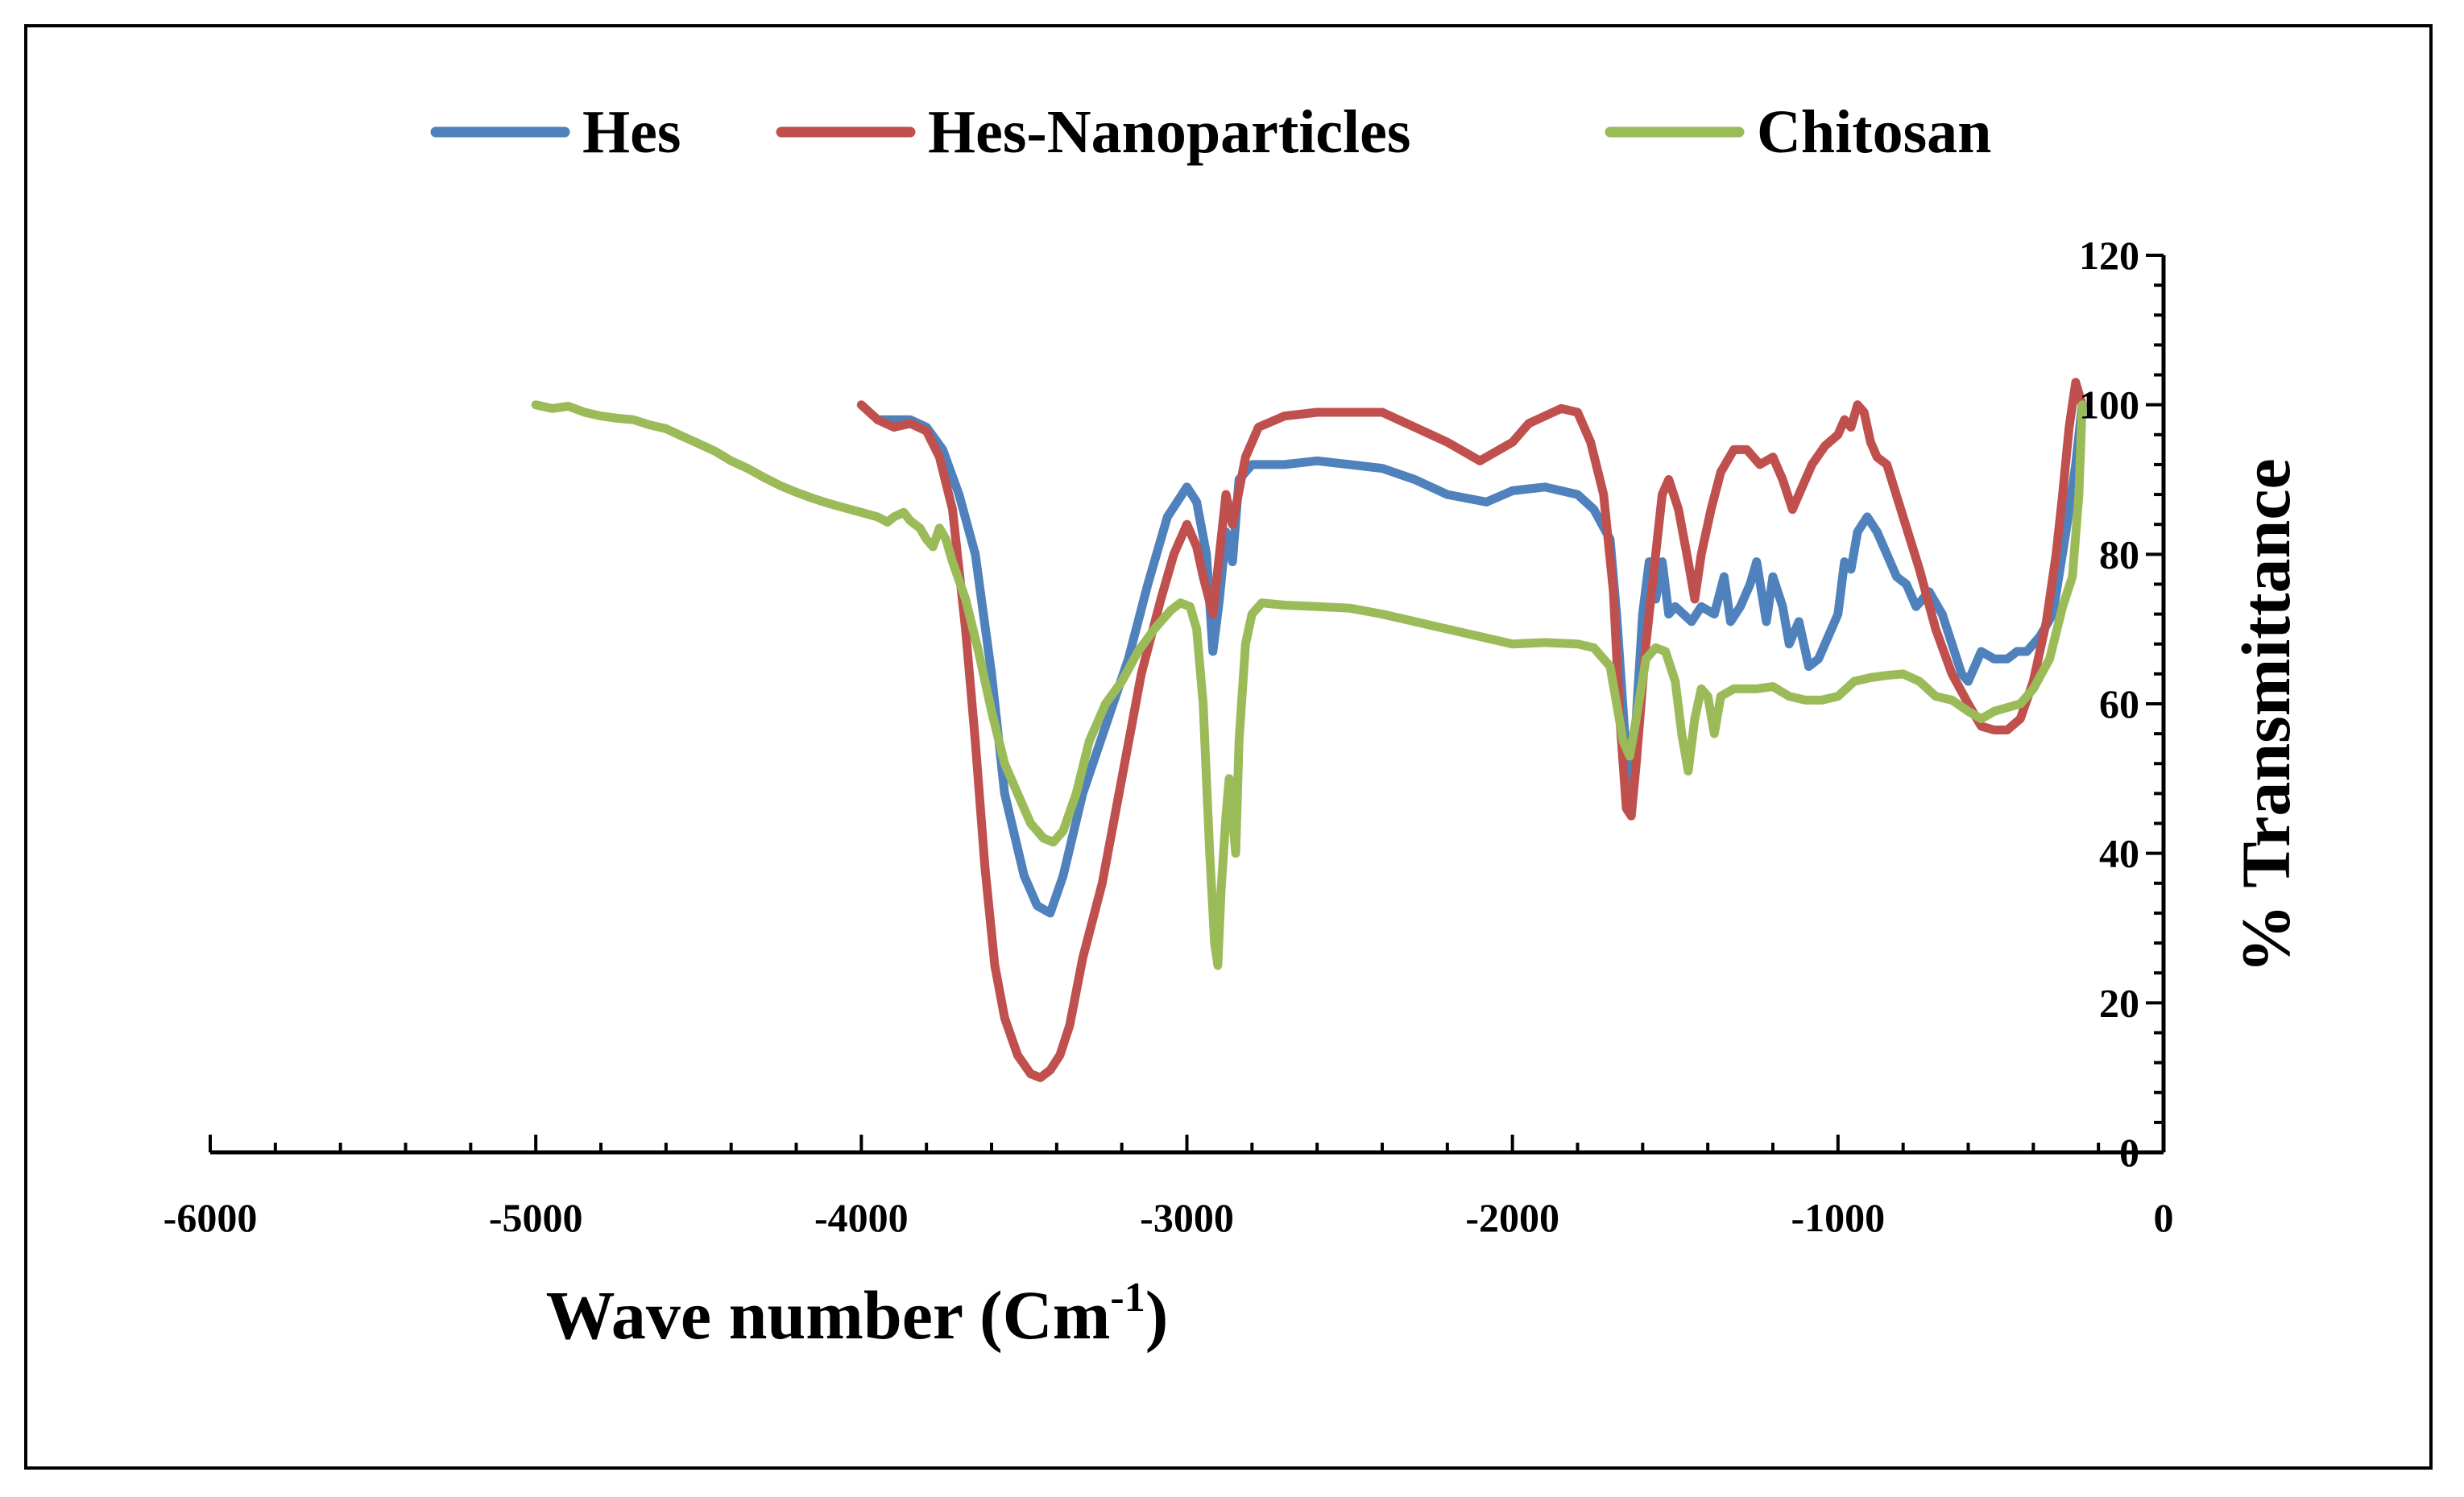 The height and width of the screenshot is (1497, 2464). I want to click on legend-label: Hes-Nanoparticles, so click(1169, 132).